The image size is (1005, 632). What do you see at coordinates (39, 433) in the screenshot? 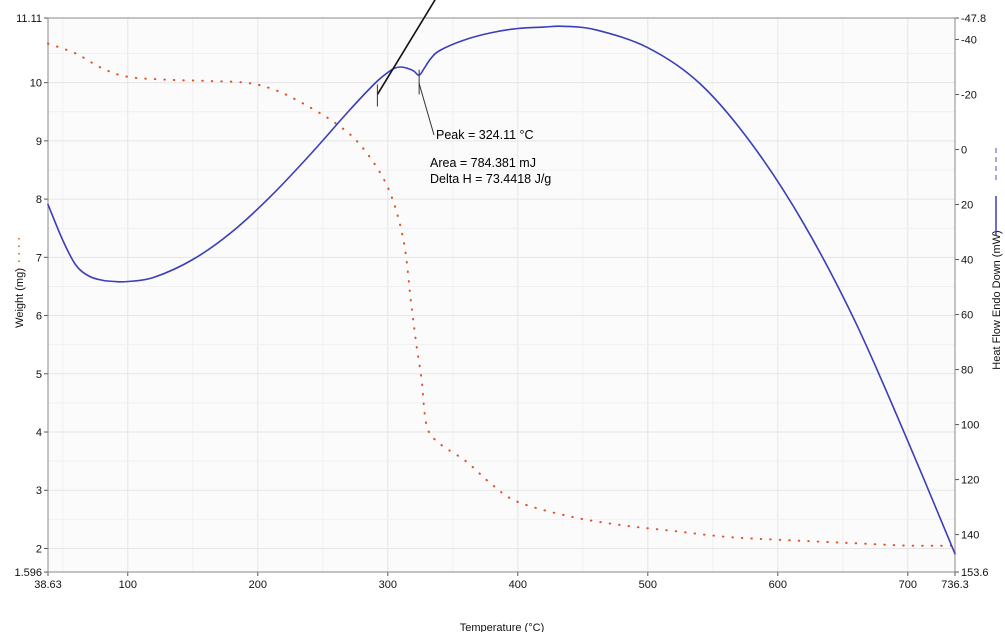
I see `left-tick-label: 4` at bounding box center [39, 433].